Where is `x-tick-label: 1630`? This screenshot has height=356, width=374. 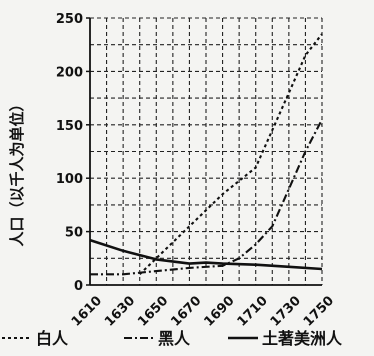 x-tick-label: 1630 is located at coordinates (120, 311).